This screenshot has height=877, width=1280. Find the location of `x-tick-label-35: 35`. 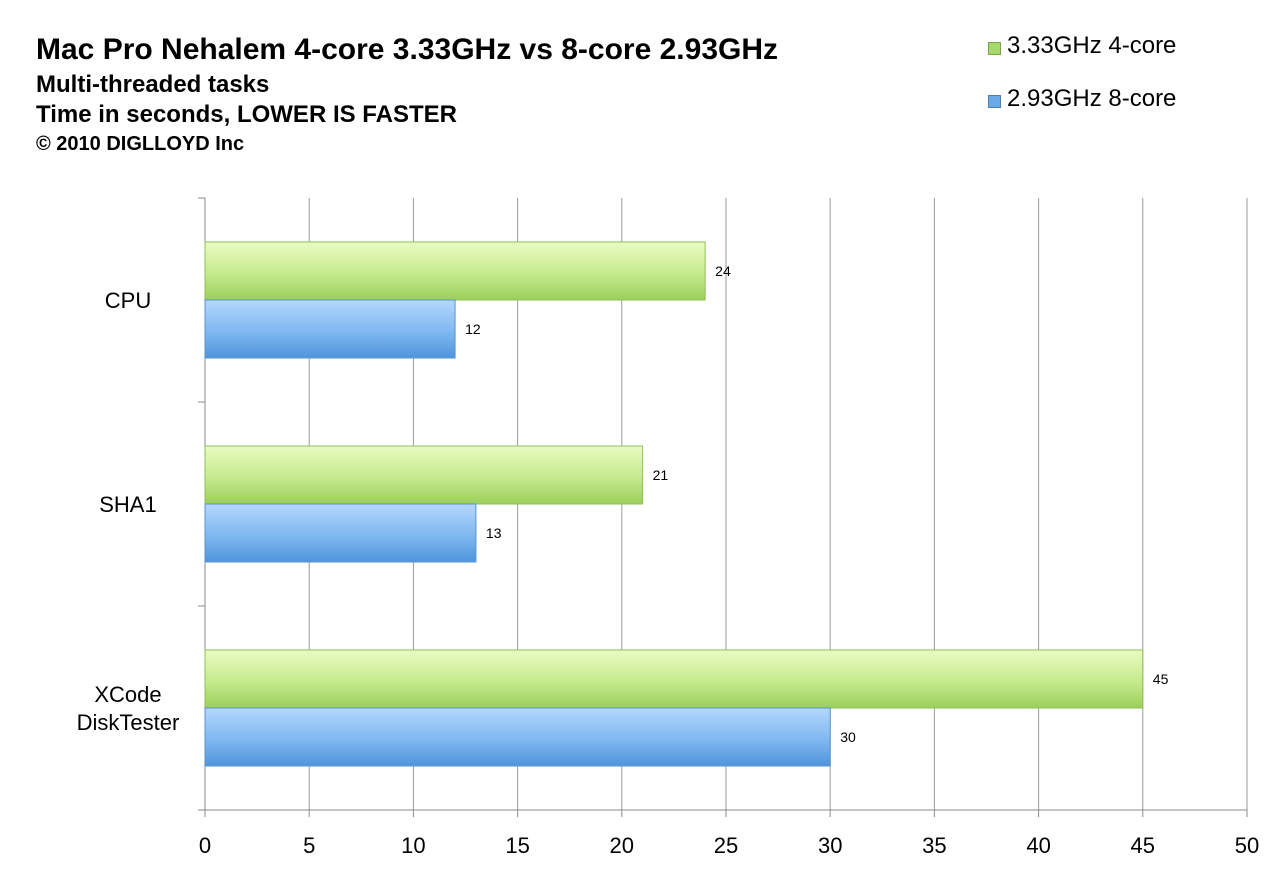

x-tick-label-35: 35 is located at coordinates (934, 845).